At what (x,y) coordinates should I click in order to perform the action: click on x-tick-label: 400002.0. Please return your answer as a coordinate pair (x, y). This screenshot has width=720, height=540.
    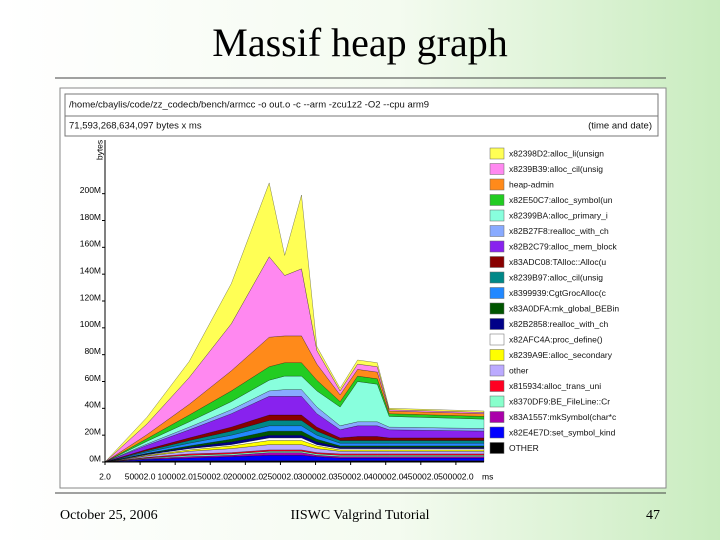
    Looking at the image, I should click on (386, 476).